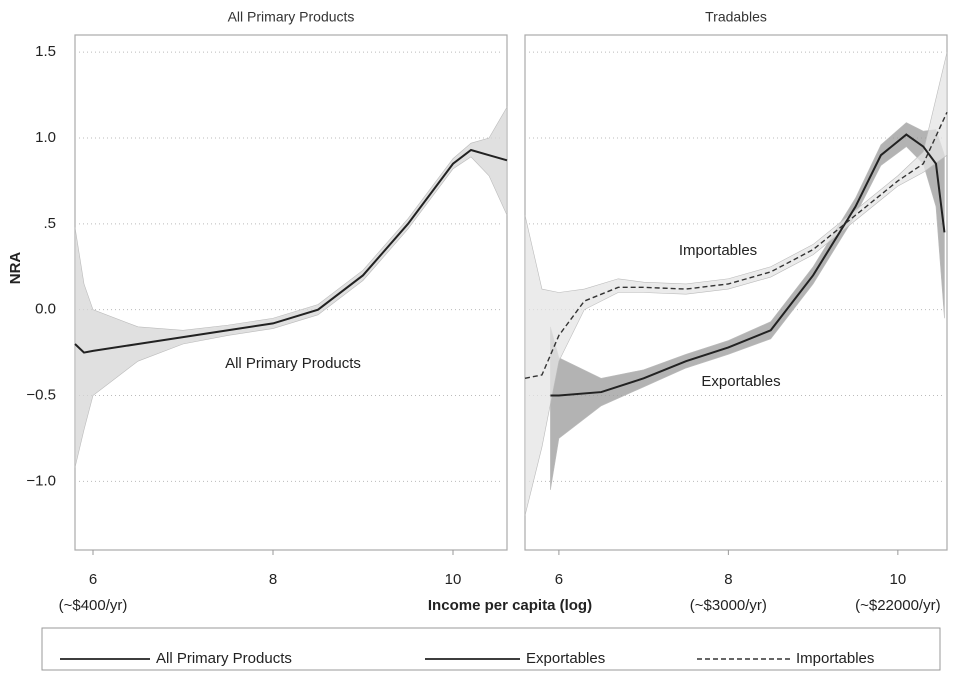 The width and height of the screenshot is (955, 683). What do you see at coordinates (897, 605) in the screenshot?
I see `x-tick-sublabel: (~$22000/yr)` at bounding box center [897, 605].